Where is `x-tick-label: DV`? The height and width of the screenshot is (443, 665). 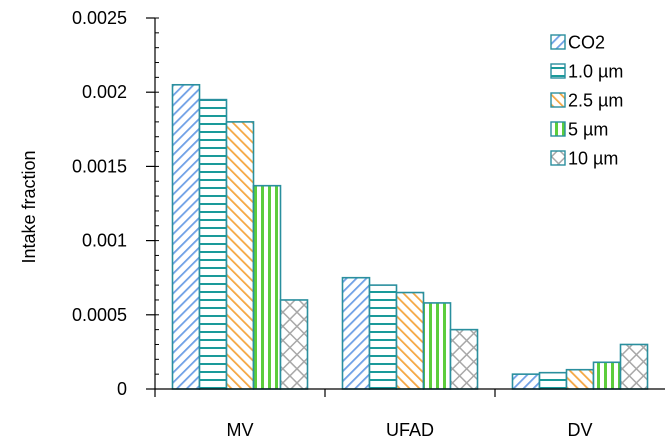 x-tick-label: DV is located at coordinates (579, 430).